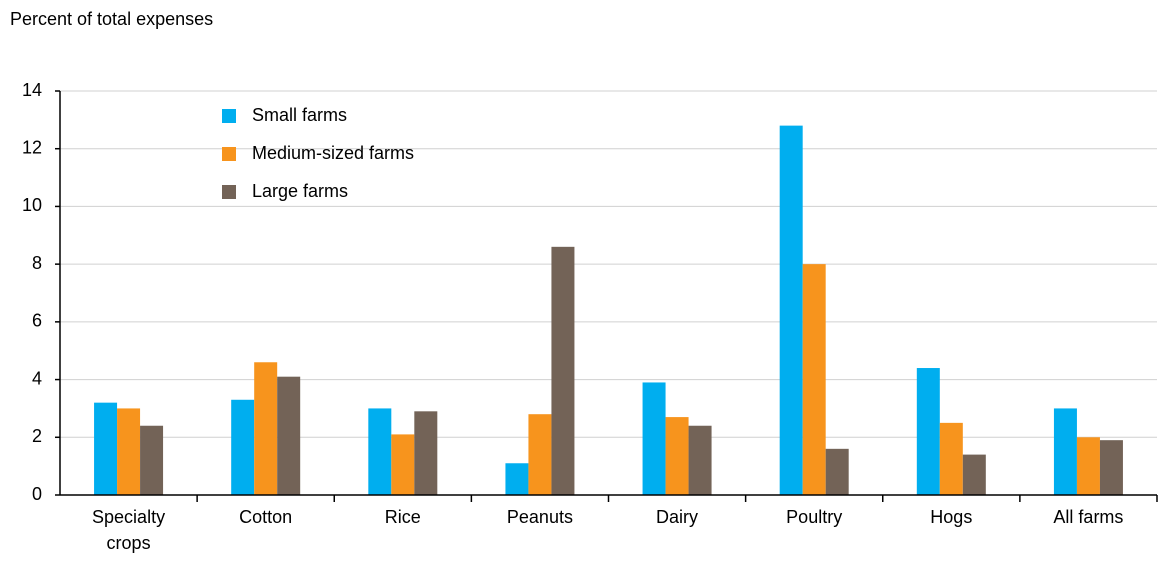 The width and height of the screenshot is (1164, 563). What do you see at coordinates (37, 378) in the screenshot?
I see `y-tick-label: 4` at bounding box center [37, 378].